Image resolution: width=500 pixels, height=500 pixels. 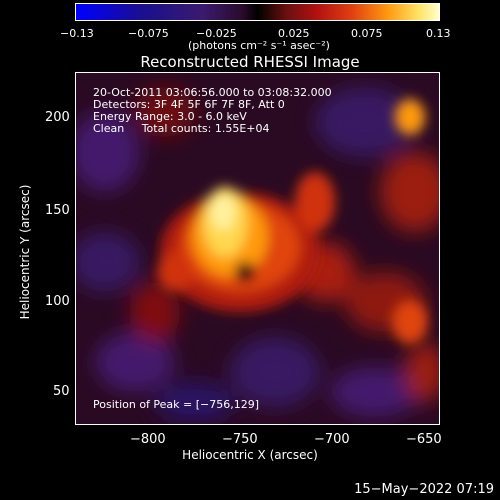 I want to click on peak-position-label: Position of Peak = [−756,129], so click(x=176, y=404).